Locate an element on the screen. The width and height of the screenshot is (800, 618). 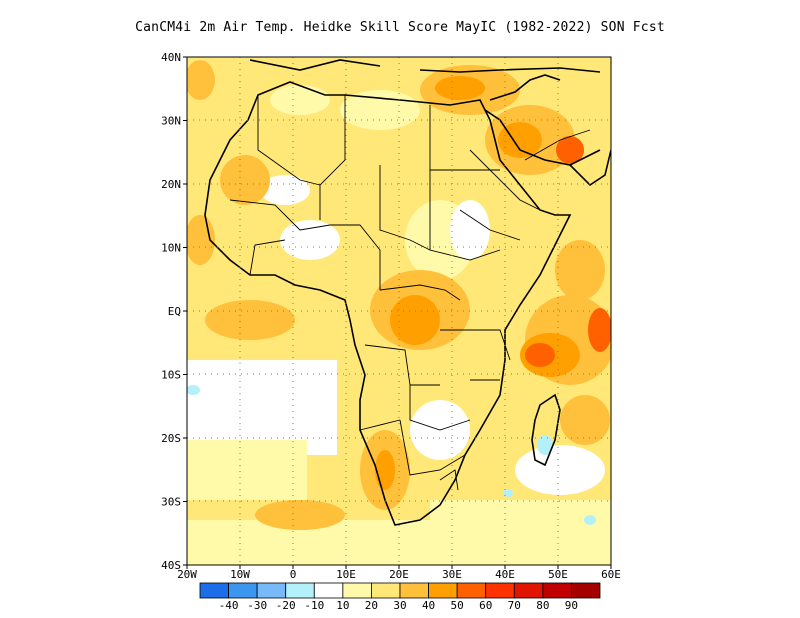
lon-tick-label: 50E is located at coordinates (558, 574).